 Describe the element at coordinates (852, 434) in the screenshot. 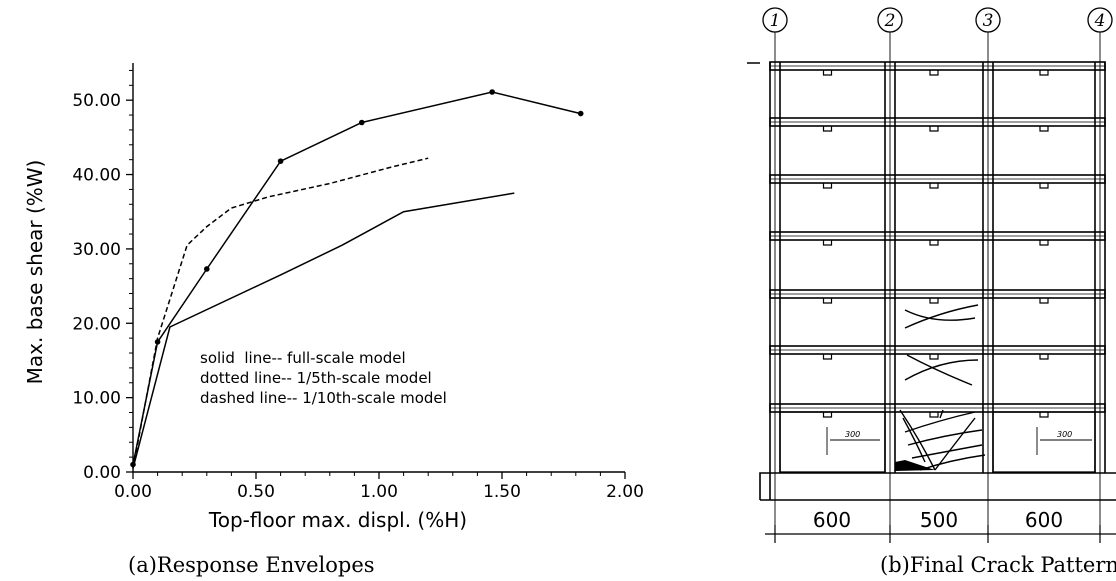

I see `wall-dim-left: 300` at that location.